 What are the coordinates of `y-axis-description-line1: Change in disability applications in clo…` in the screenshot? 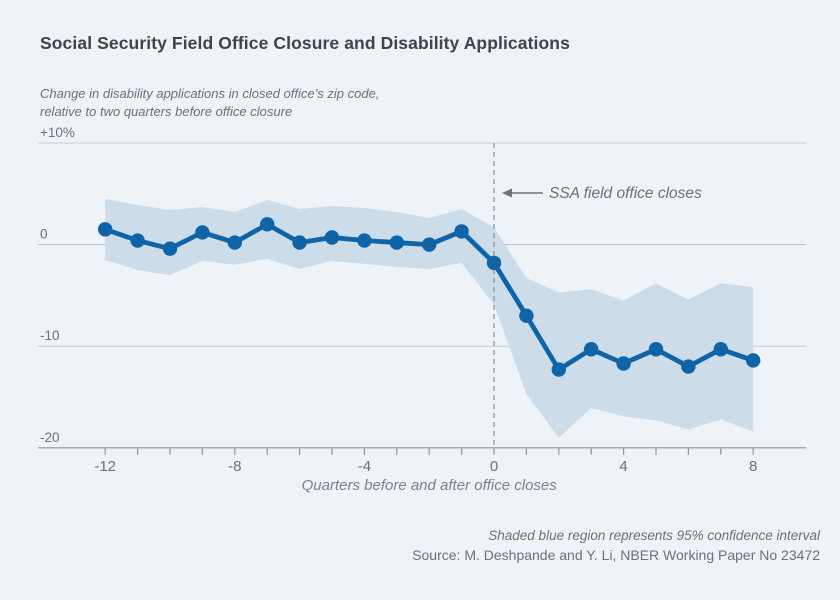 It's located at (210, 93).